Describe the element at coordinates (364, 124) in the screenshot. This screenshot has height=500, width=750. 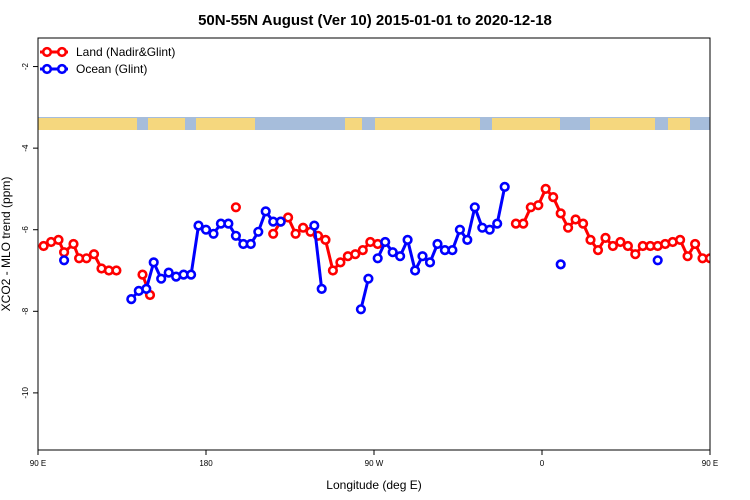
I see `map-land` at that location.